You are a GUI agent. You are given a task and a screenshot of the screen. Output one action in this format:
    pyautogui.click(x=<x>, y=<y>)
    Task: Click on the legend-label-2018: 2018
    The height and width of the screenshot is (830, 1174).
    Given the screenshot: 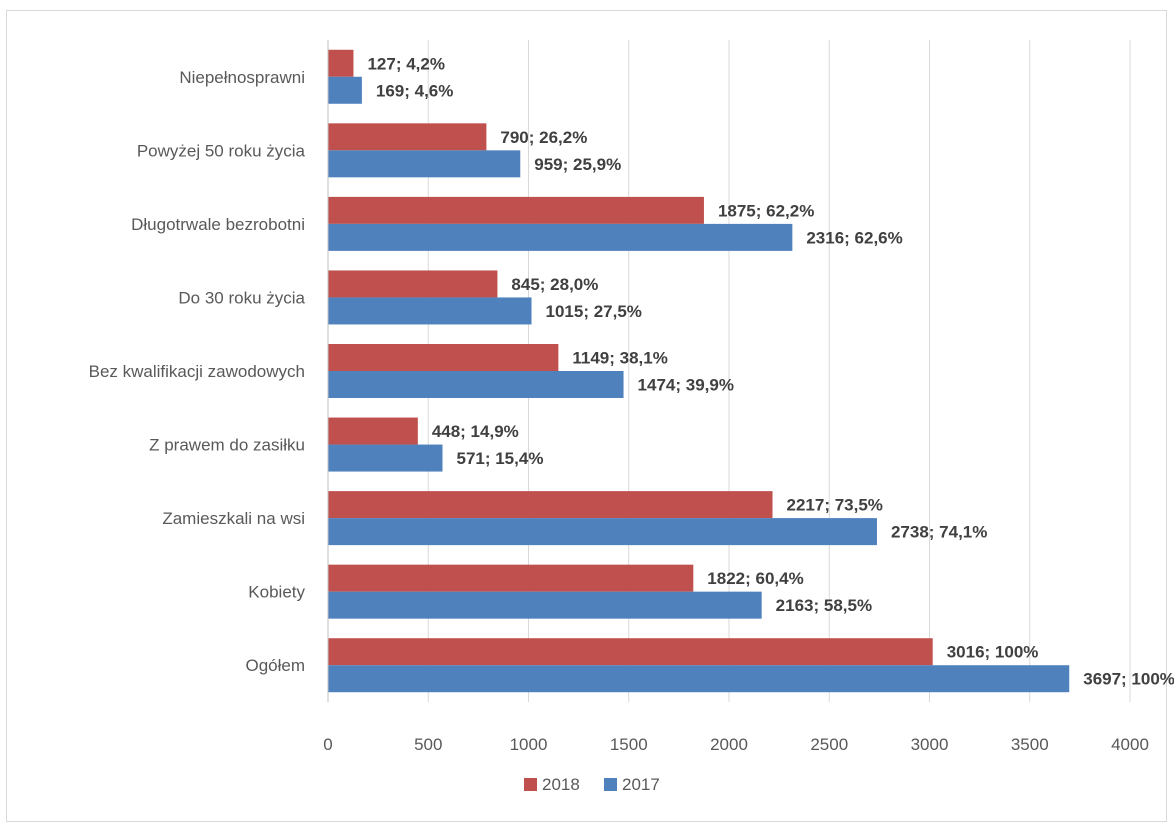 What is the action you would take?
    pyautogui.click(x=561, y=784)
    